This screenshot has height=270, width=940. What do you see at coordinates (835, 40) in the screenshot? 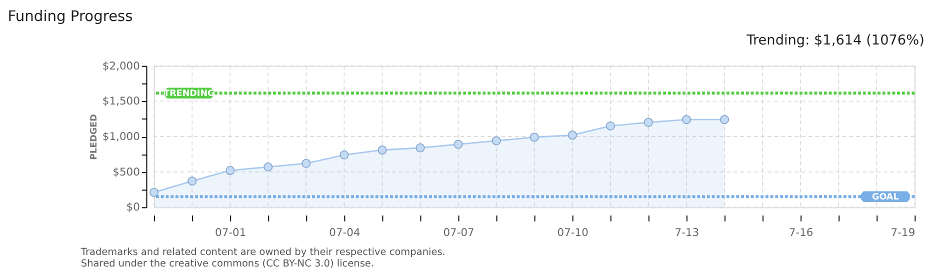
I see `text: Trending: $1,614 (1076%)` at bounding box center [835, 40].